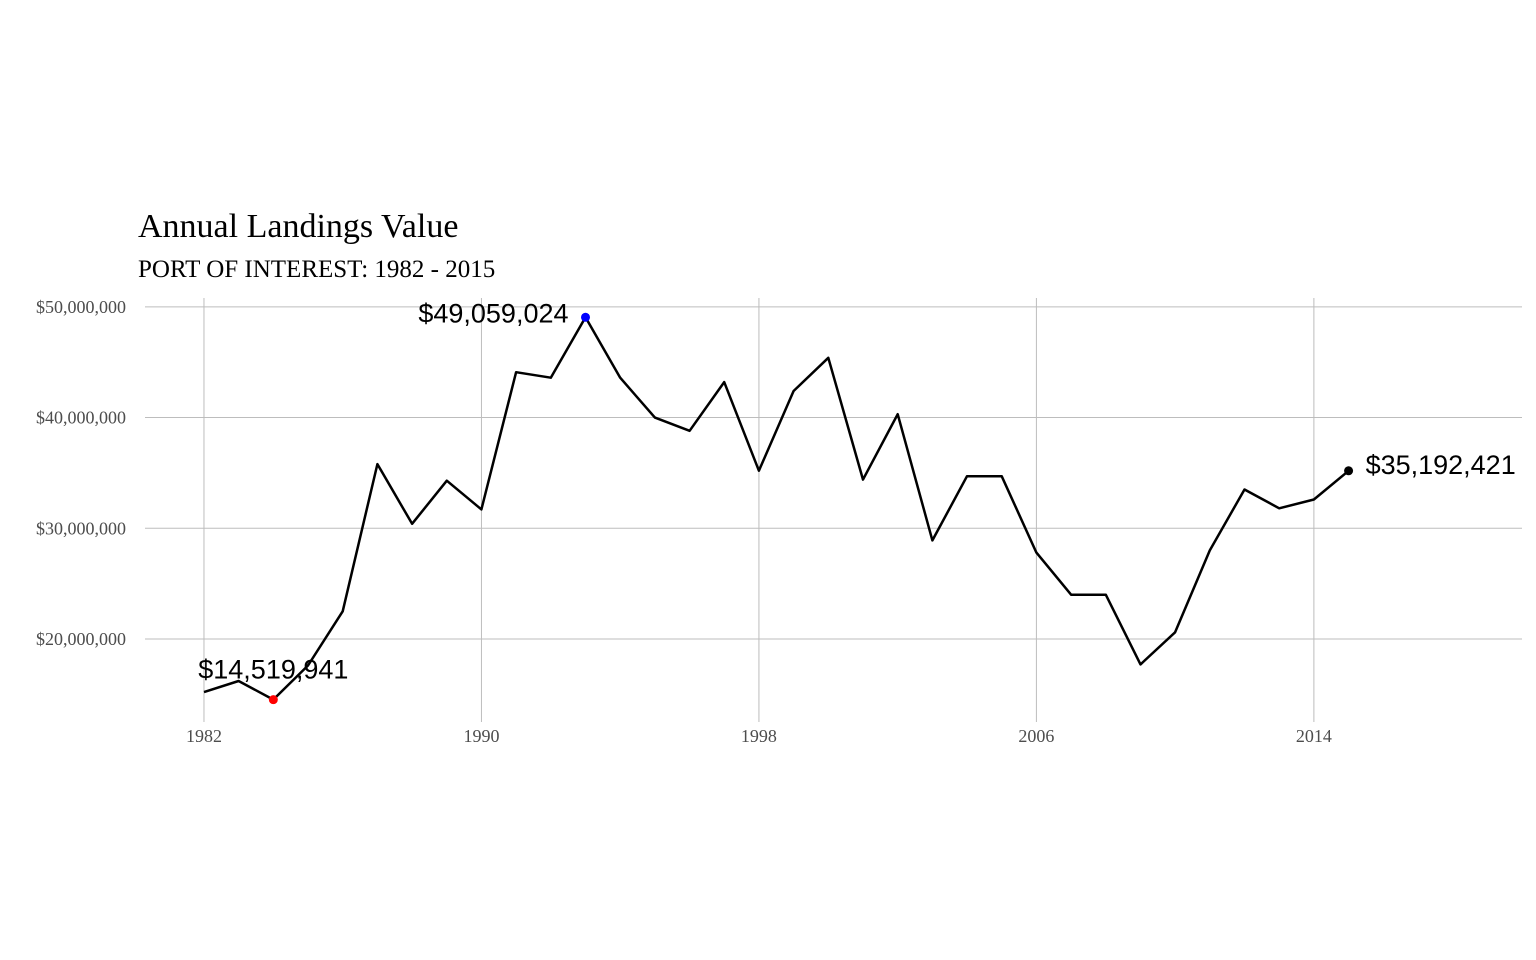 This screenshot has height=960, width=1536. What do you see at coordinates (316, 269) in the screenshot?
I see `chart-subtitle: PORT OF INTEREST: 1982 - 2015` at bounding box center [316, 269].